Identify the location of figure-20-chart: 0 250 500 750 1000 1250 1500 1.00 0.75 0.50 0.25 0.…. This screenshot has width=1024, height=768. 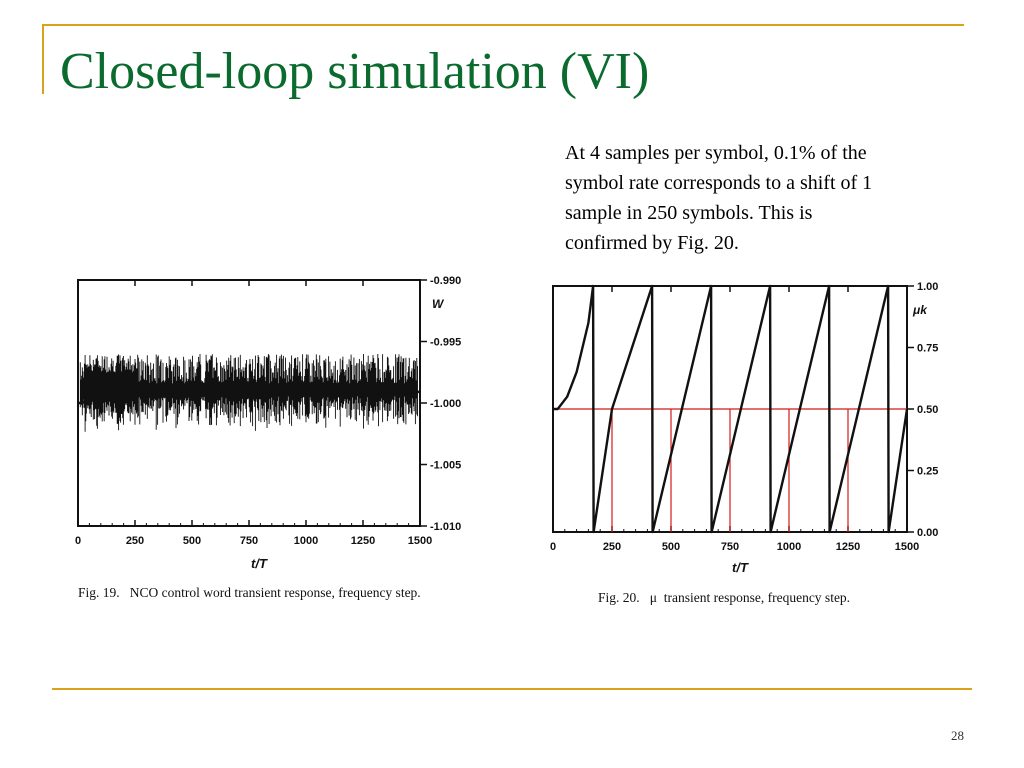
(744, 428).